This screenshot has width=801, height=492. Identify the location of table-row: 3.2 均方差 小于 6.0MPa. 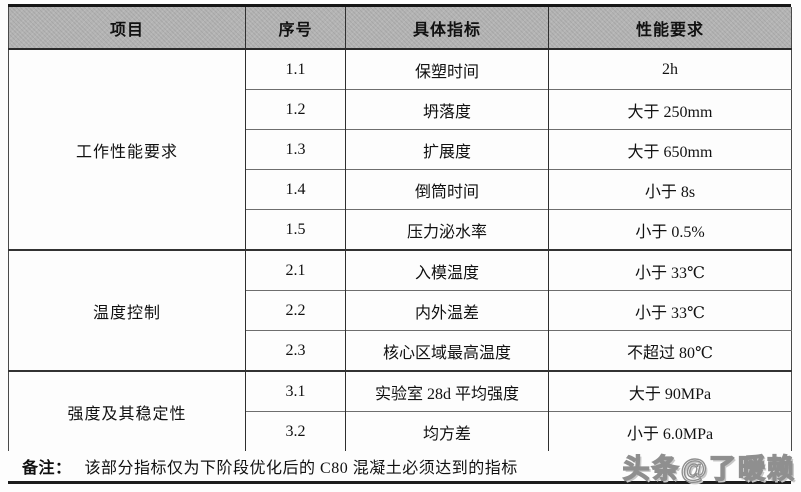
(400, 431).